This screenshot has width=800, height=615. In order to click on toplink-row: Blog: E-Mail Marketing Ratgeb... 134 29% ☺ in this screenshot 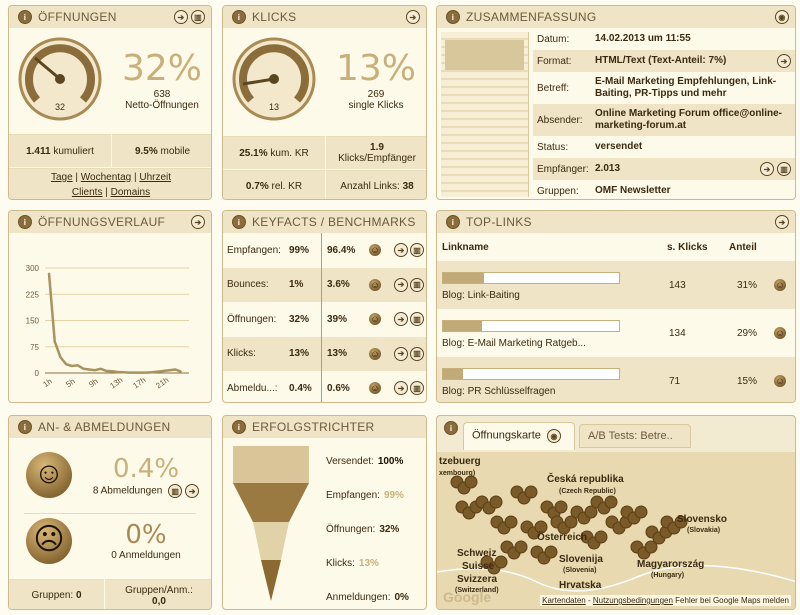, I will do `click(616, 333)`.